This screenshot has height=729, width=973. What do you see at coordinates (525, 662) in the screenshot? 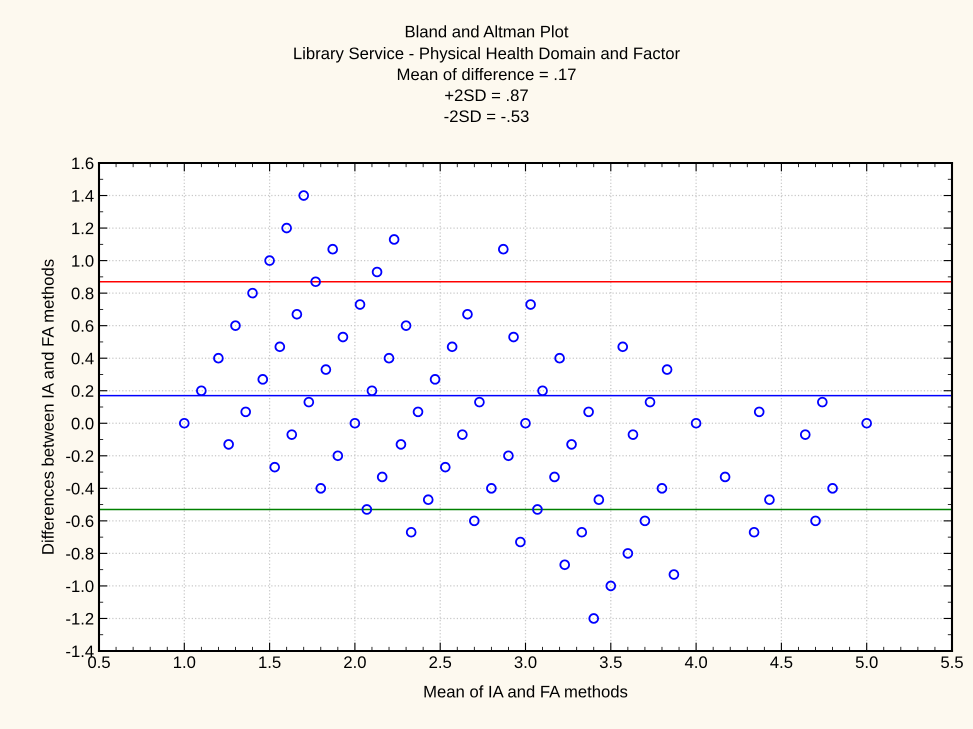
I see `x-tick-label: 3.0` at bounding box center [525, 662].